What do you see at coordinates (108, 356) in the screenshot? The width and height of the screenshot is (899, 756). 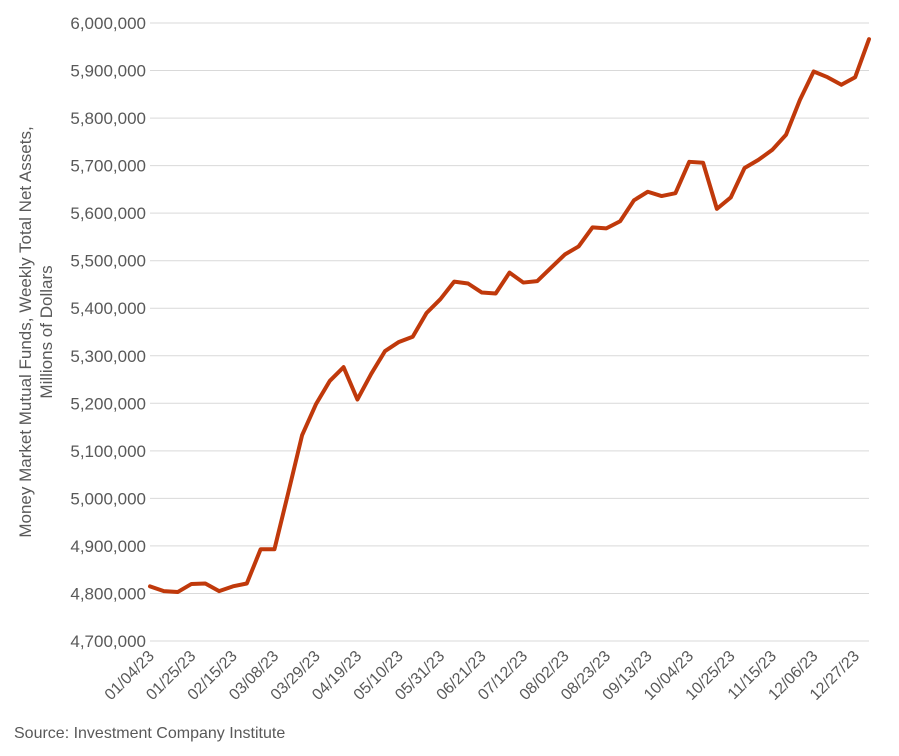 I see `y-tick-label: 5,300,000` at bounding box center [108, 356].